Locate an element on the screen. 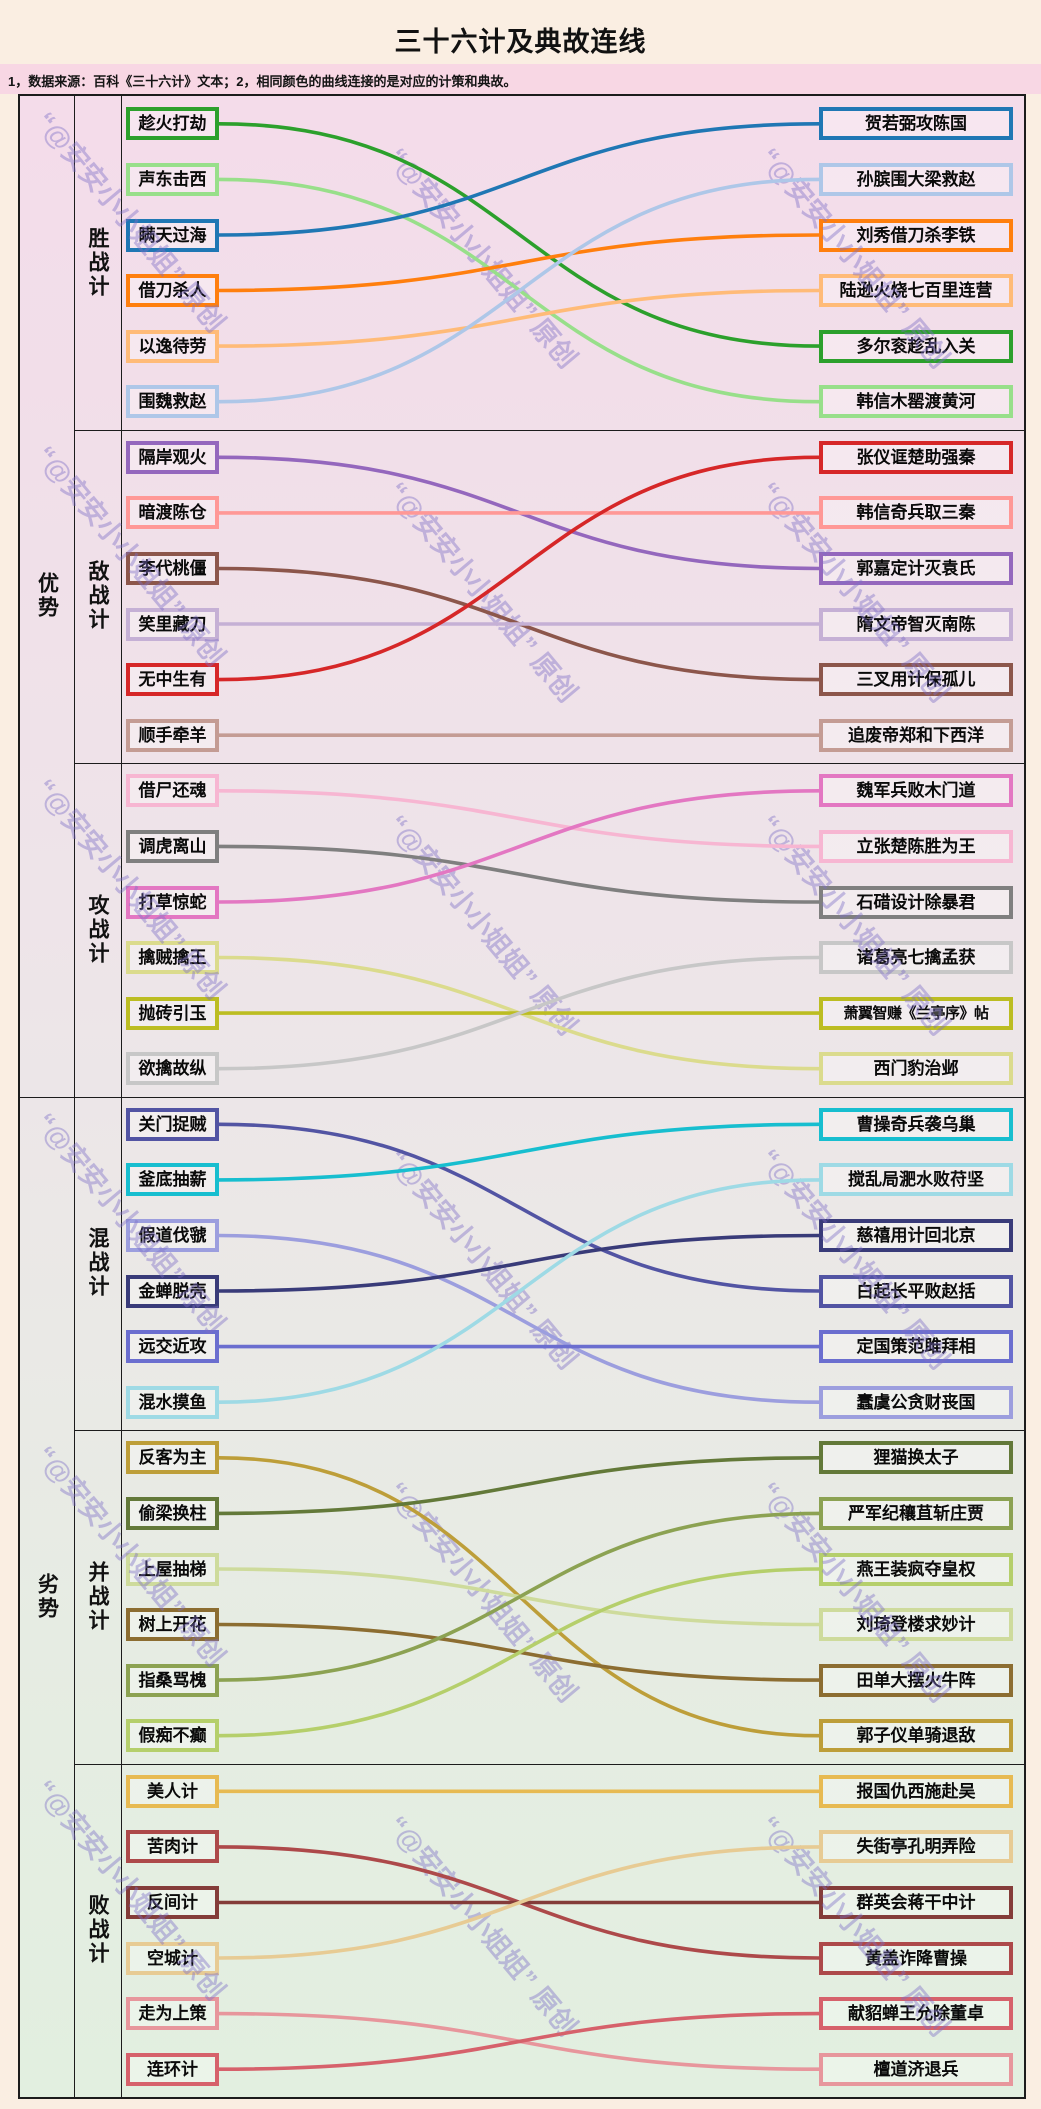  allusion-box: 严军纪穰苴斩庄贾 is located at coordinates (916, 1513).